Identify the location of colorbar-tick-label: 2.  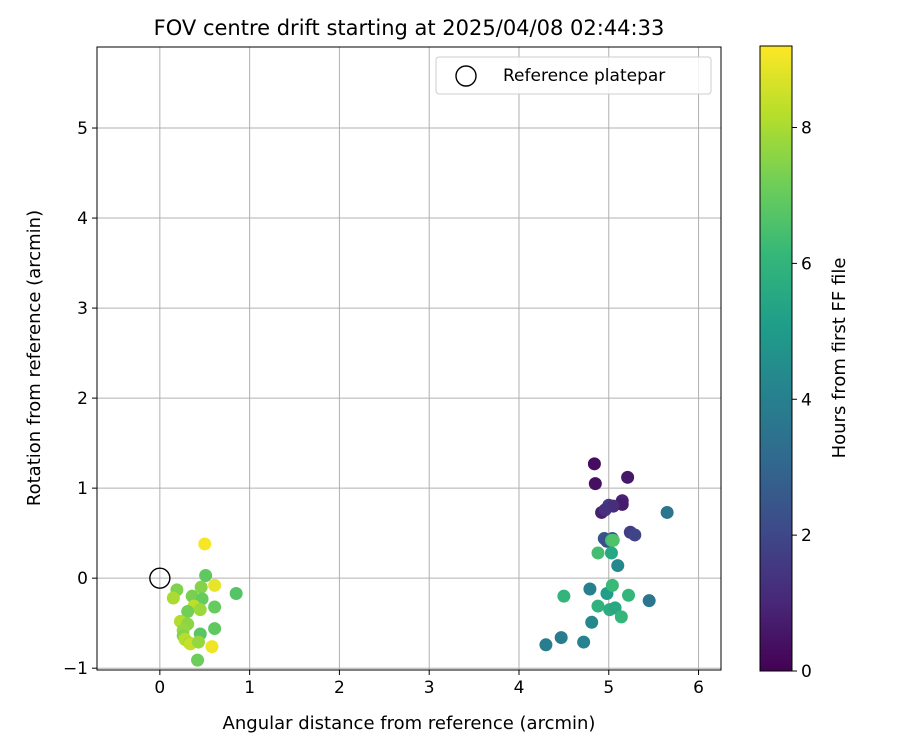
(806, 536).